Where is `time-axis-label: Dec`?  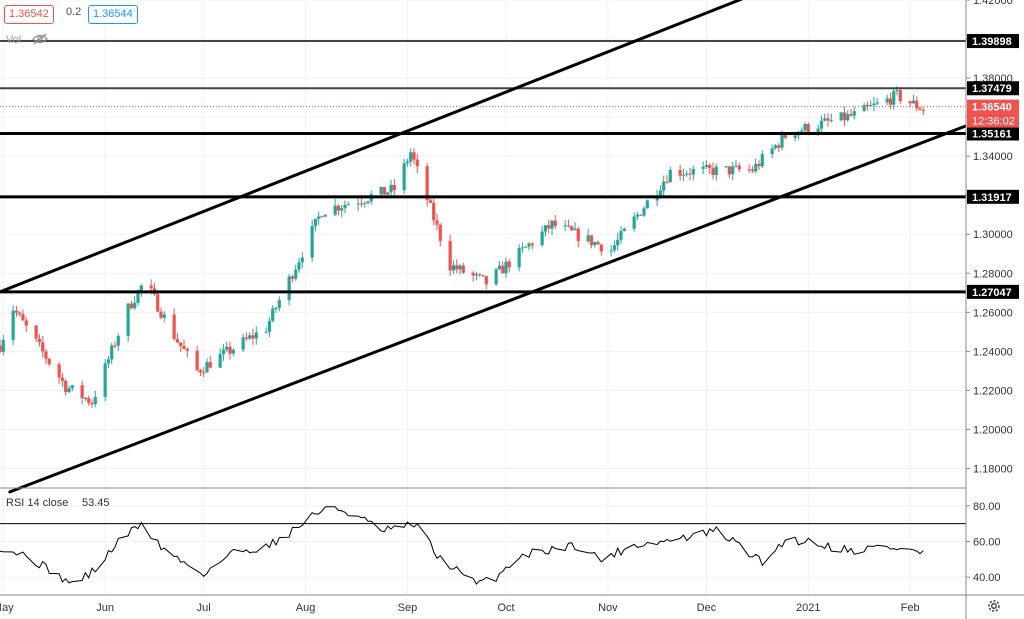 time-axis-label: Dec is located at coordinates (707, 608).